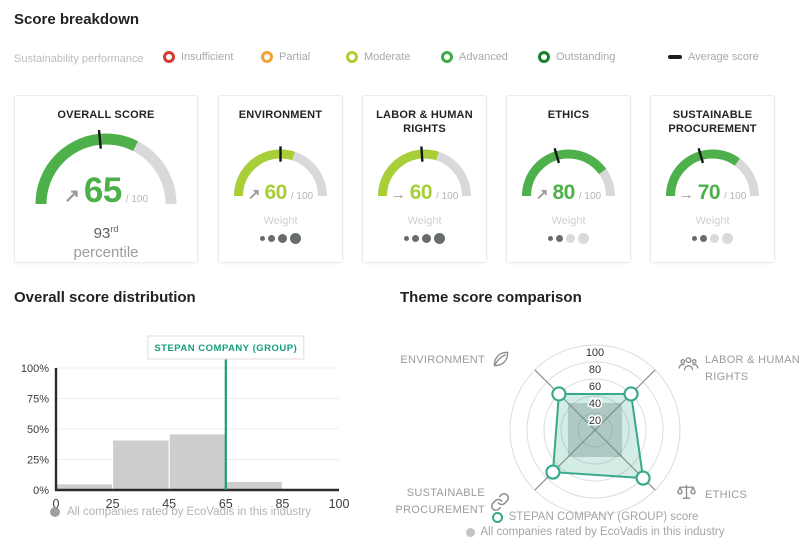 The image size is (800, 550). Describe the element at coordinates (38, 430) in the screenshot. I see `svg-text: 50%` at that location.